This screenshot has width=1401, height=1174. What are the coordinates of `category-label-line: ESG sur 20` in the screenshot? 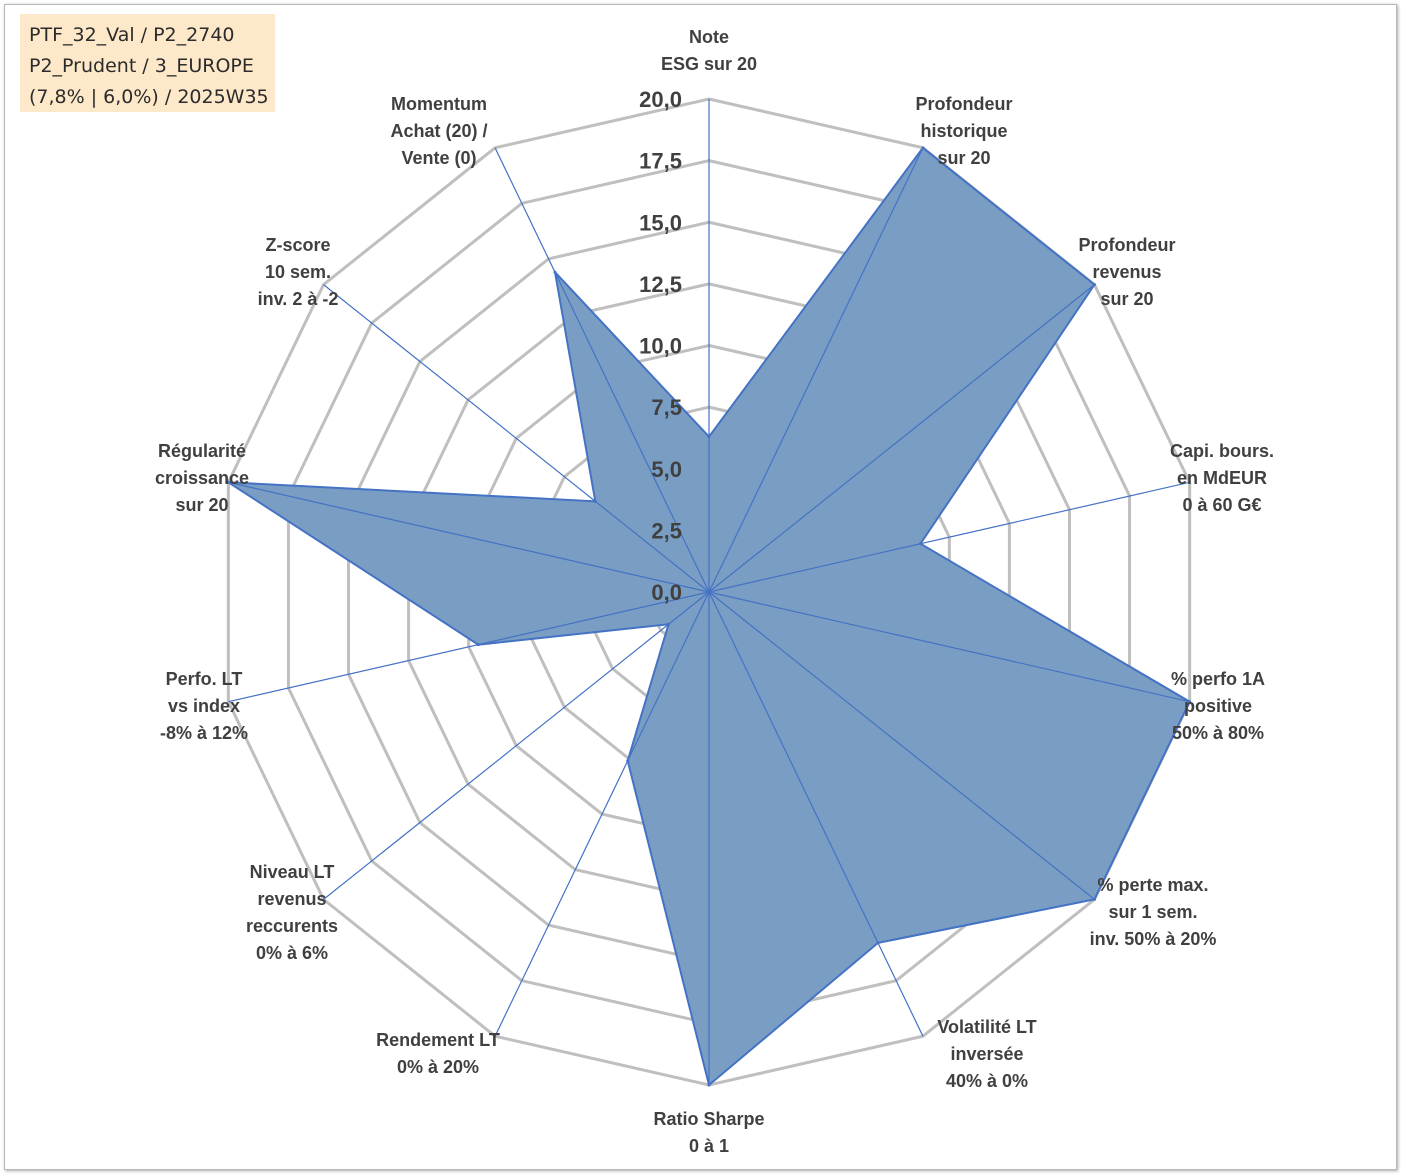 It's located at (709, 64).